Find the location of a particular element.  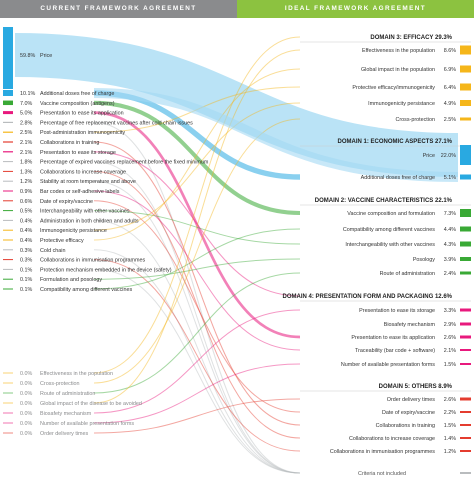

left-pct-post-administration-immunogenicity: 2.5% is located at coordinates (26, 133).